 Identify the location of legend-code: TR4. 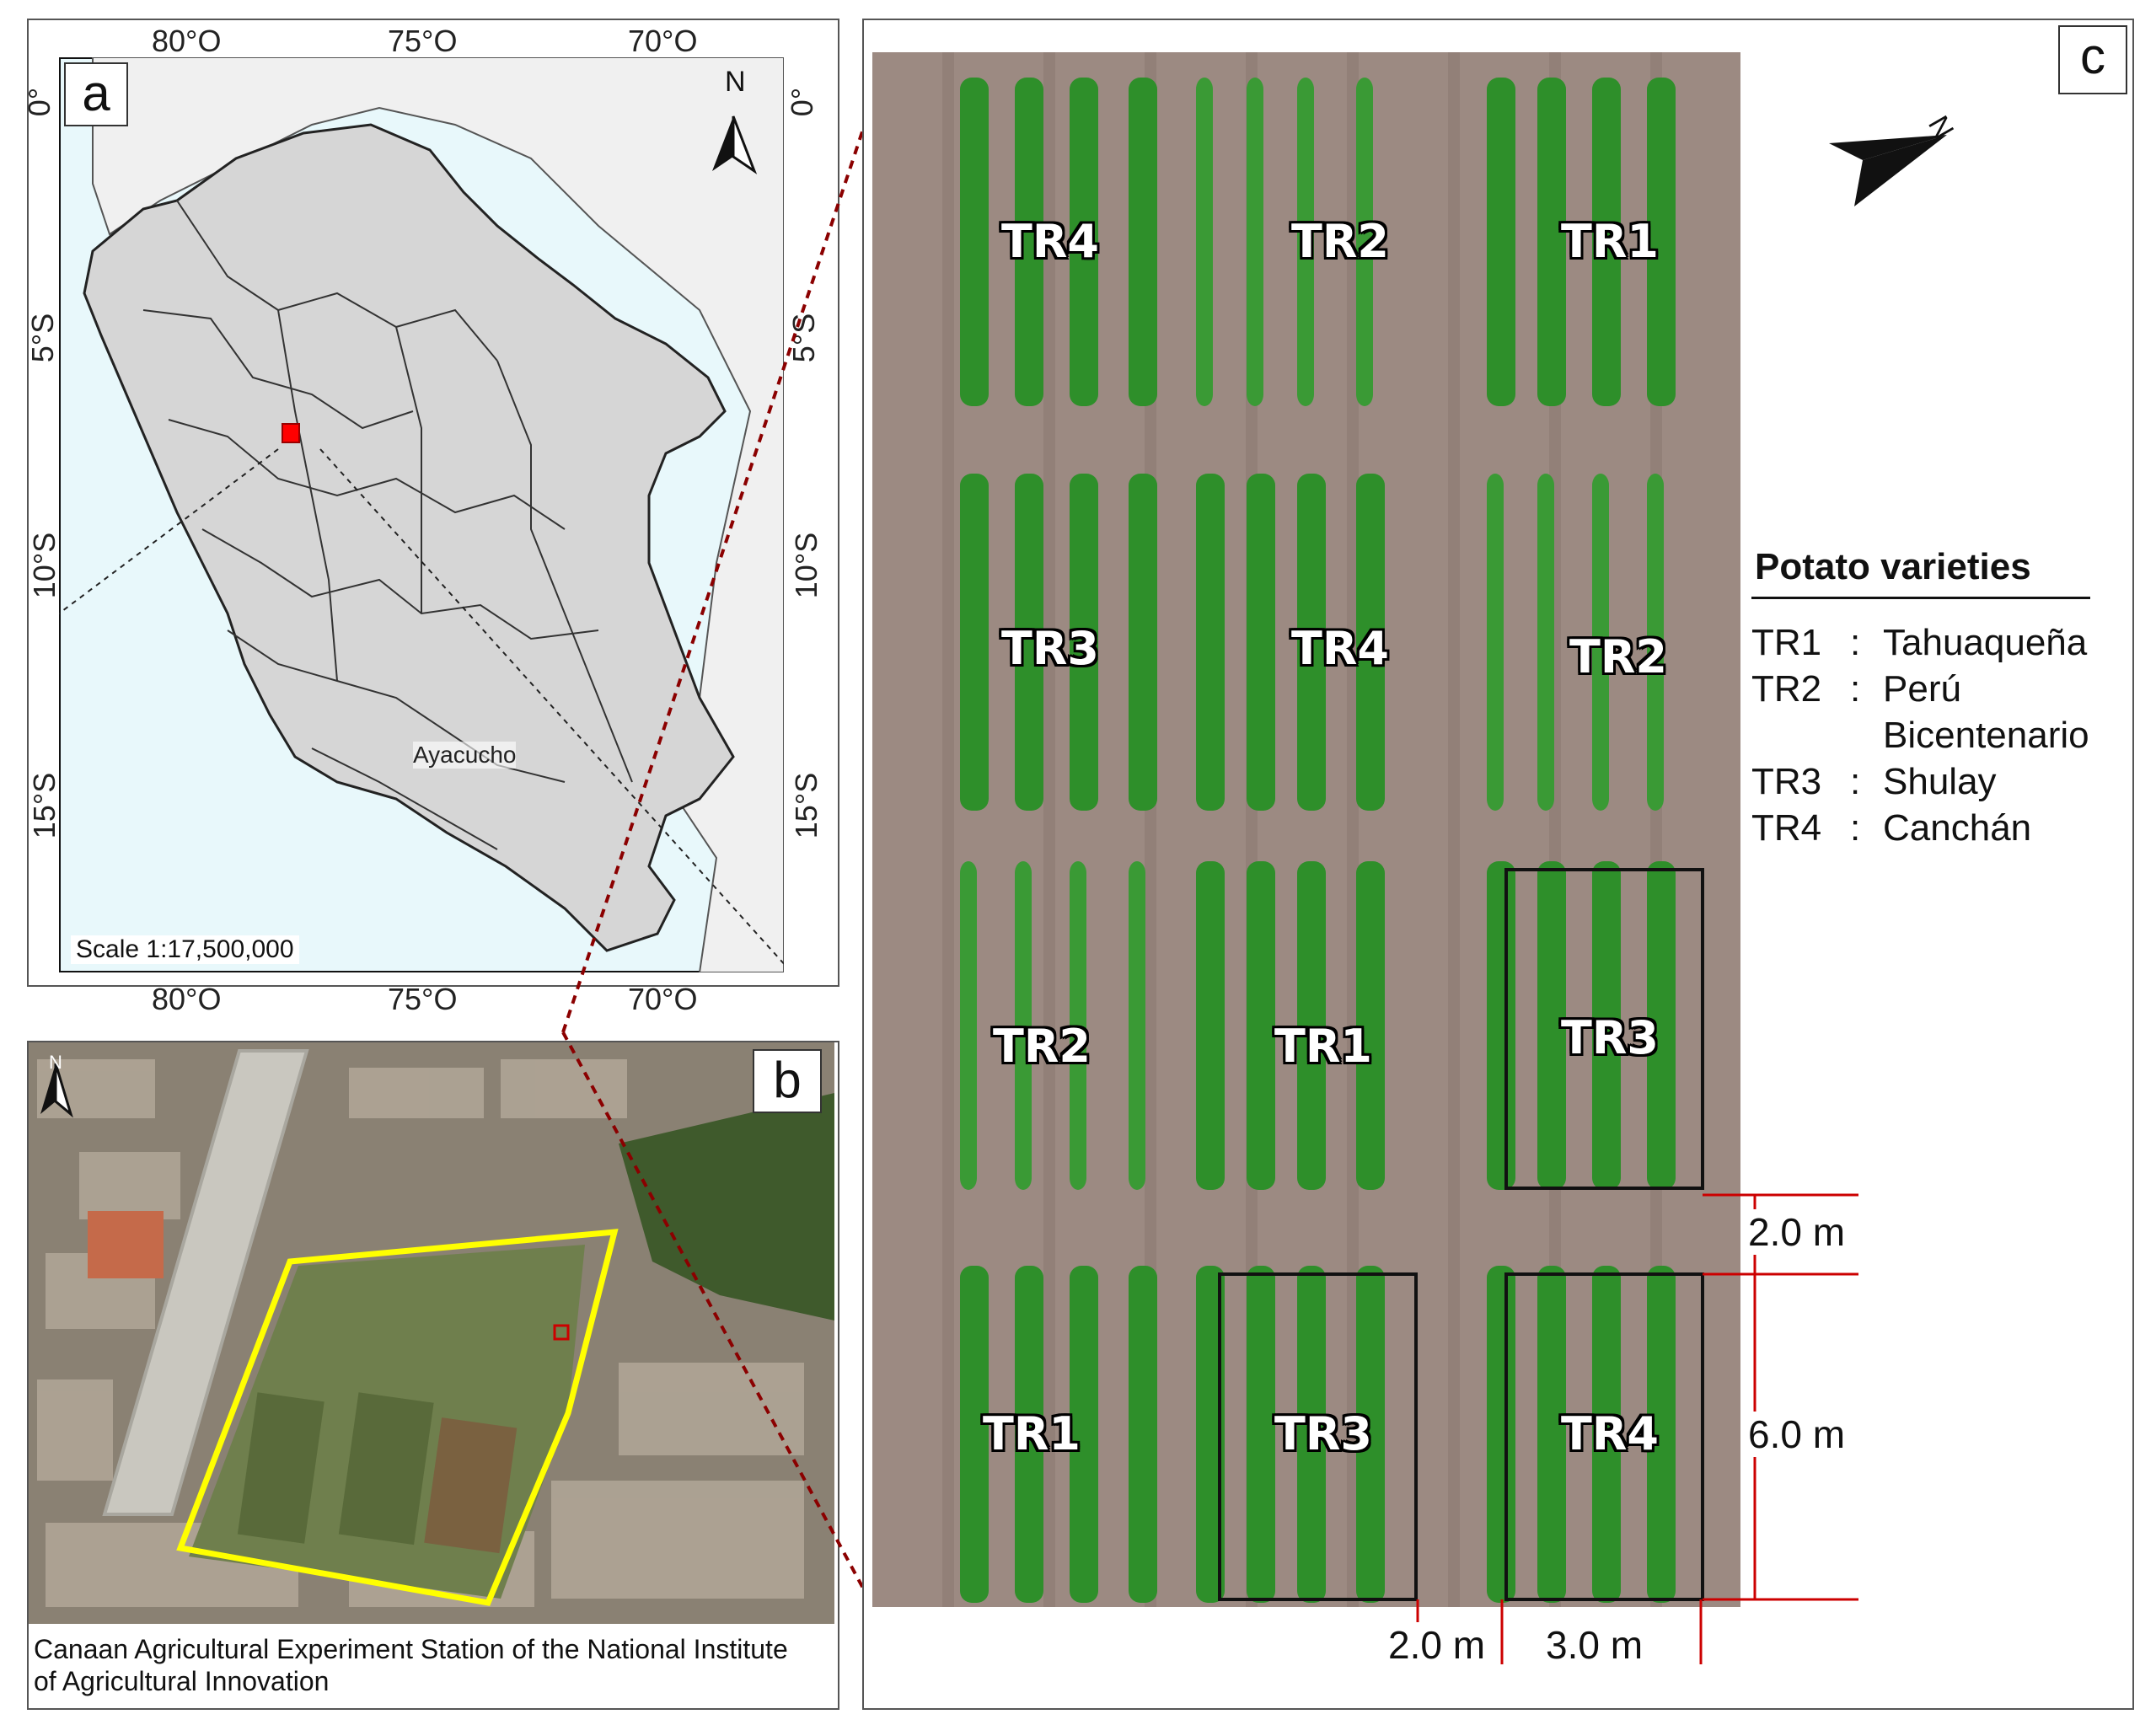
(1786, 828).